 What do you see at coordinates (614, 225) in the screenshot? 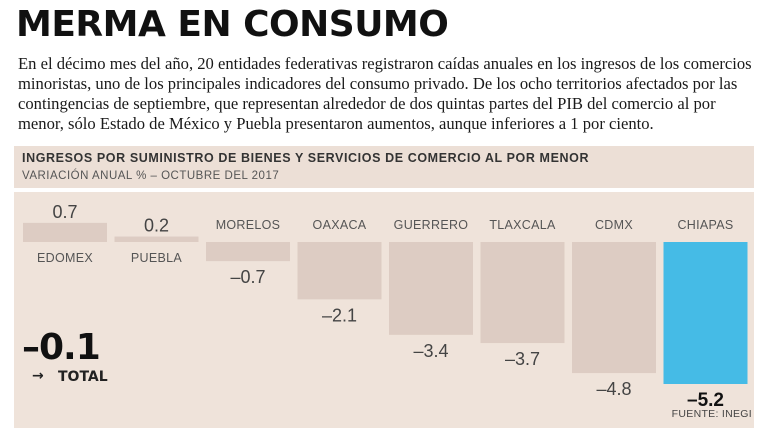
I see `category-label-cdmx: CDMX` at bounding box center [614, 225].